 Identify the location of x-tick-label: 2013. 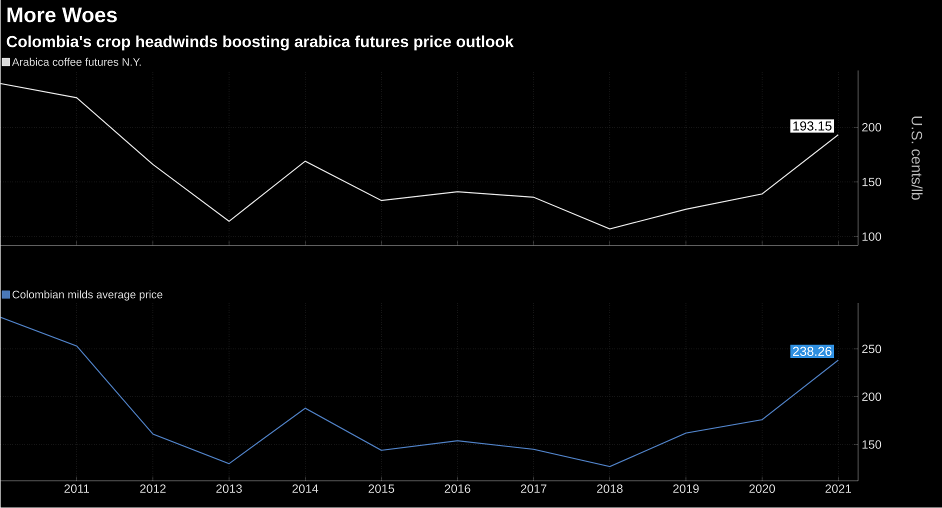
(229, 489).